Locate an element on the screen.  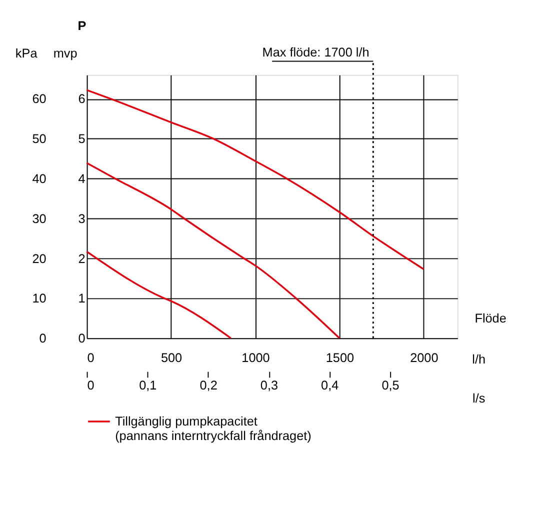
y2-tick-label: 0 is located at coordinates (42, 339).